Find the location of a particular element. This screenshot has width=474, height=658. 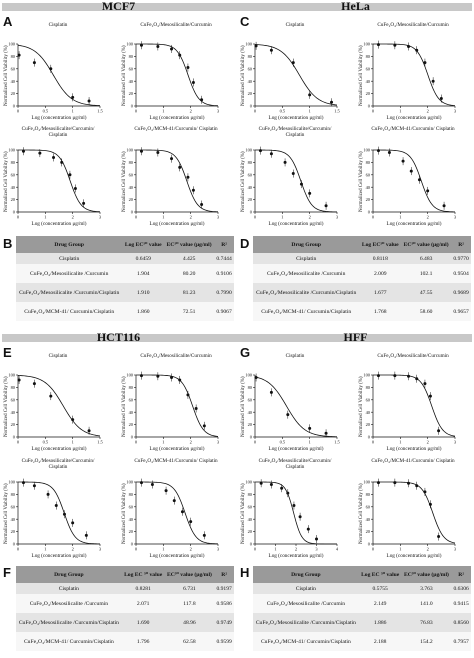

table-cell: 76.83 is located at coordinates (426, 622).